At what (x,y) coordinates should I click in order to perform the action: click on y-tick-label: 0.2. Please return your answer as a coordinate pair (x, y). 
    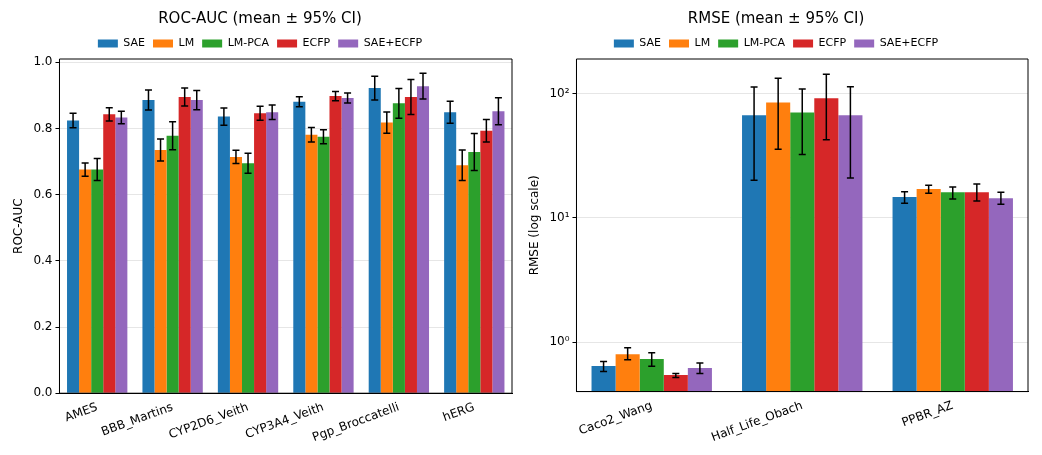
    Looking at the image, I should click on (43, 326).